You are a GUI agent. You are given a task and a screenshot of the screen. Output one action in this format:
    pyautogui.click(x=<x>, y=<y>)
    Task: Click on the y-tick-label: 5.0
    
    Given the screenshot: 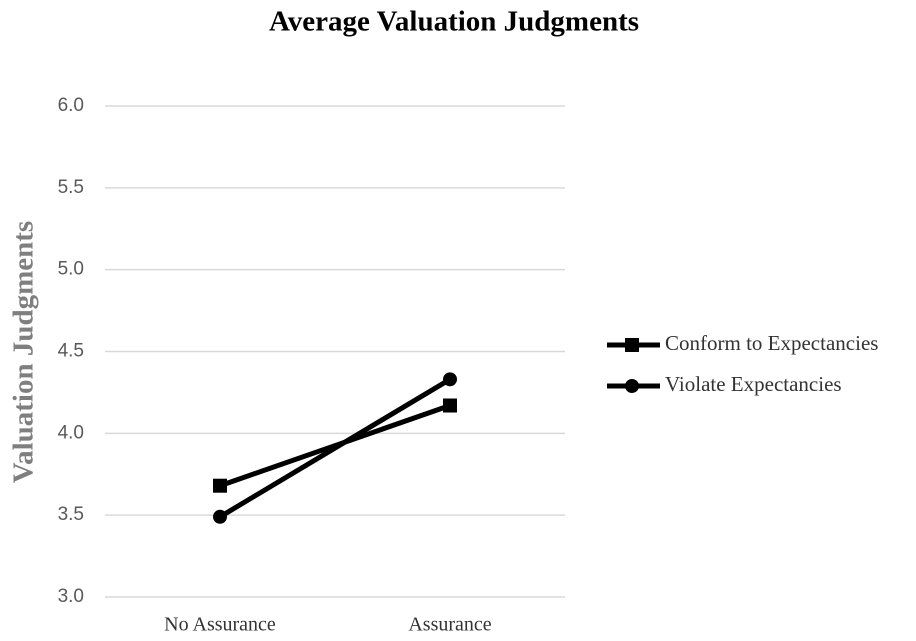 What is the action you would take?
    pyautogui.click(x=71, y=269)
    